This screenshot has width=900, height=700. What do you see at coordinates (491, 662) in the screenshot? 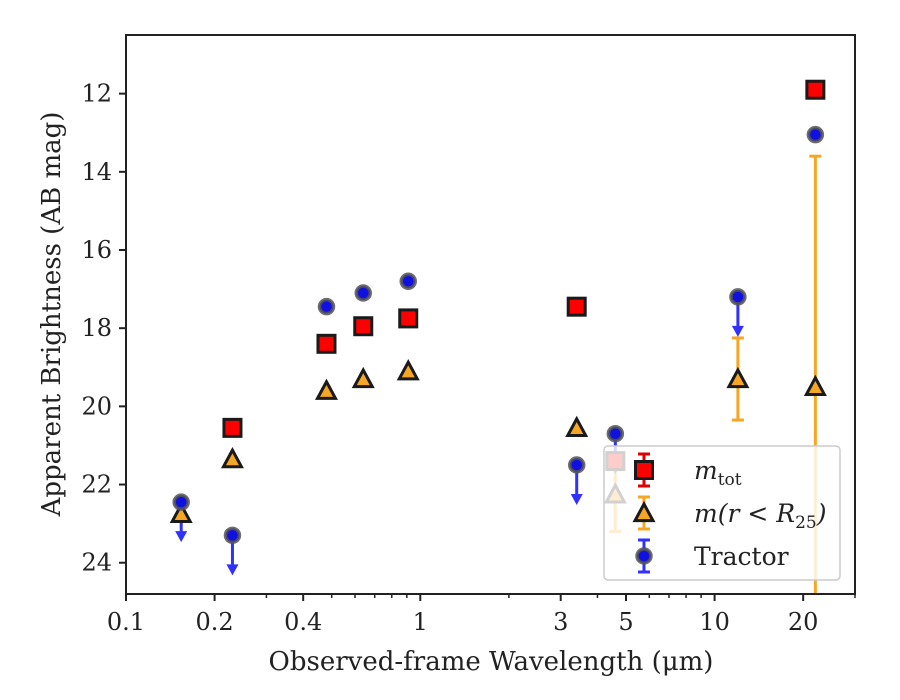
I see `x-axis-label: Observed-frame Wavelength (μm)` at bounding box center [491, 662].